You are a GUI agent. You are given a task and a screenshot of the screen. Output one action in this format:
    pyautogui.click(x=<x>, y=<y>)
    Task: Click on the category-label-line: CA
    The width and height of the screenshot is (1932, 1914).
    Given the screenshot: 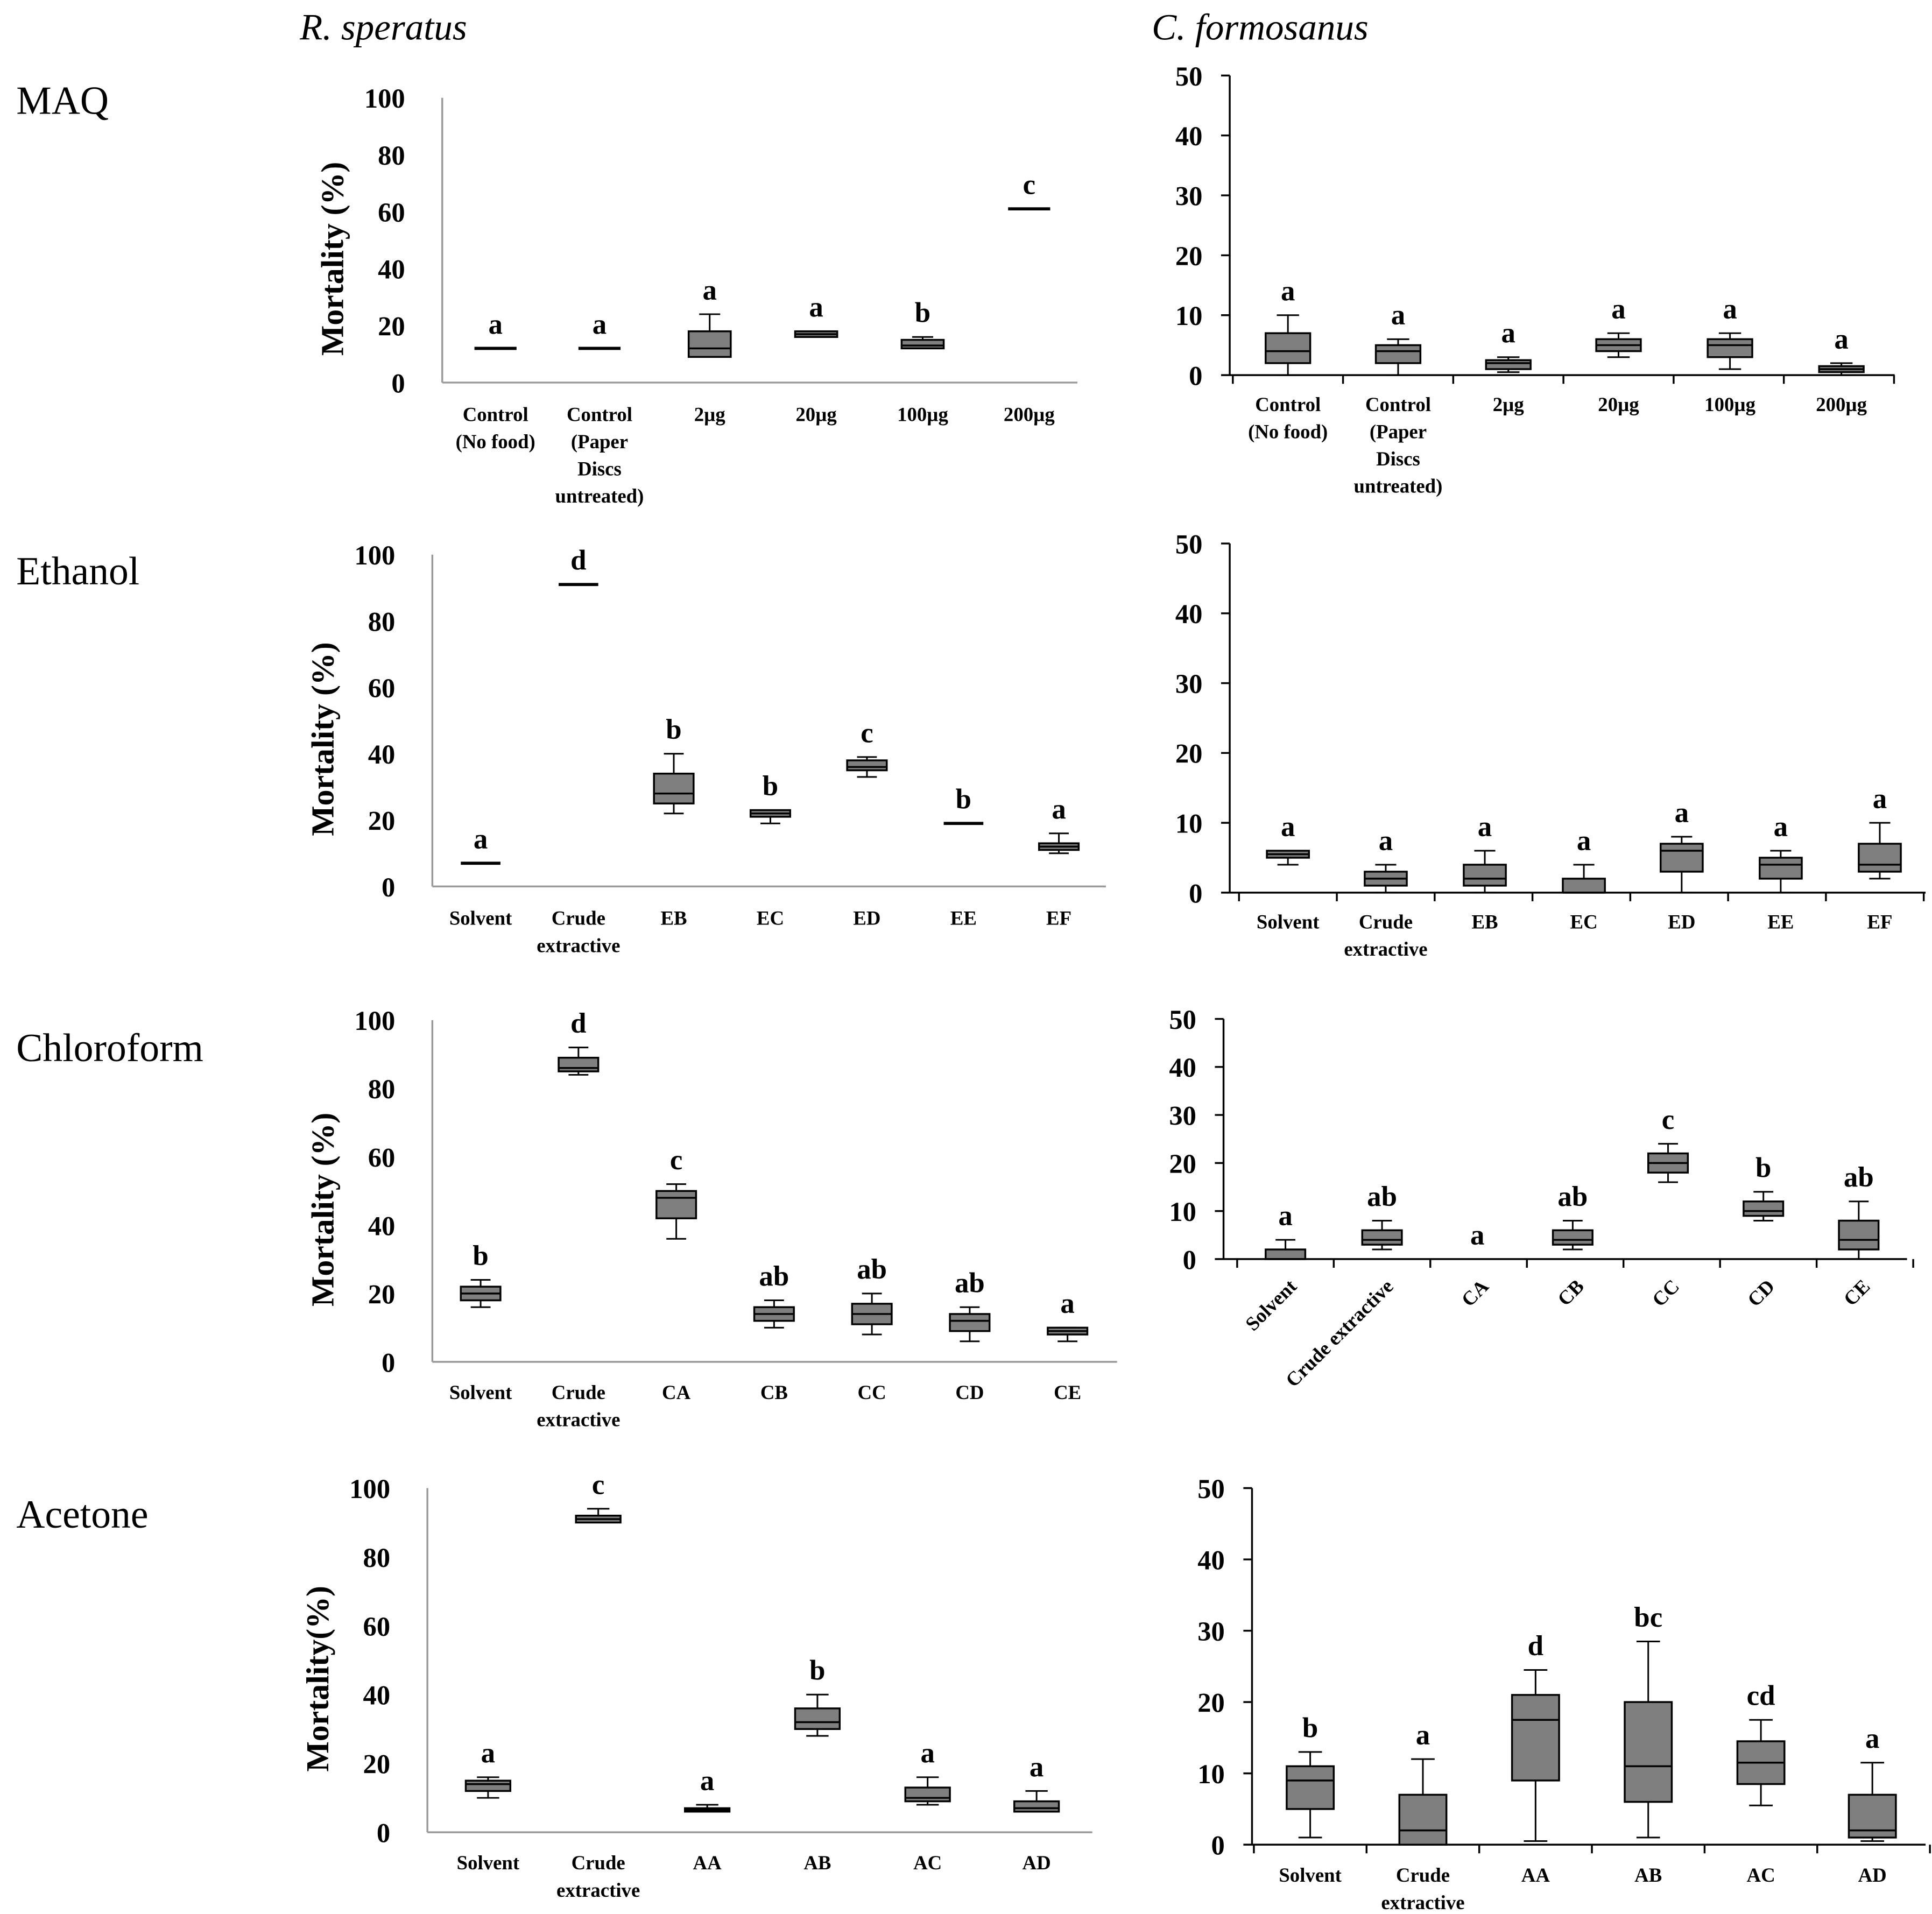 What is the action you would take?
    pyautogui.click(x=676, y=1392)
    